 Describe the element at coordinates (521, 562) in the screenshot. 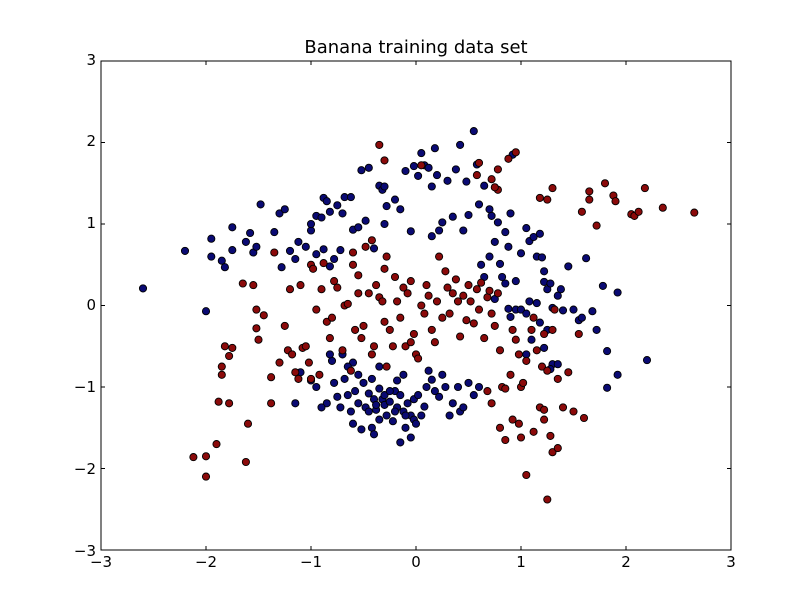

I see `x-tick-label: 1` at that location.